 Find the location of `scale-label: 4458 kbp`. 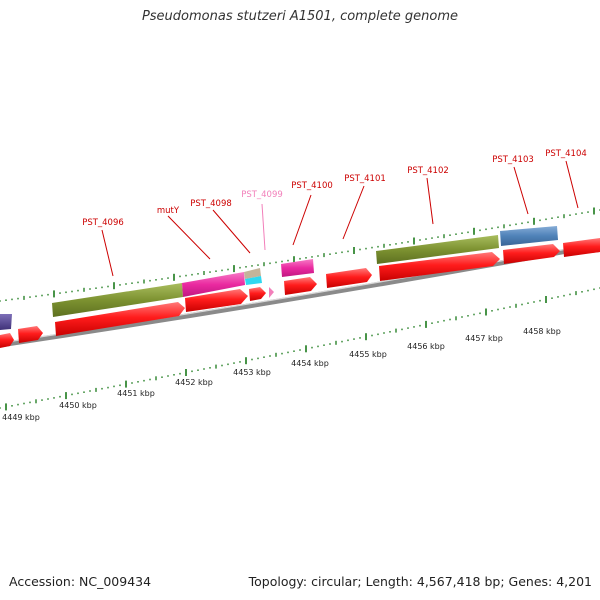

scale-label: 4458 kbp is located at coordinates (542, 331).